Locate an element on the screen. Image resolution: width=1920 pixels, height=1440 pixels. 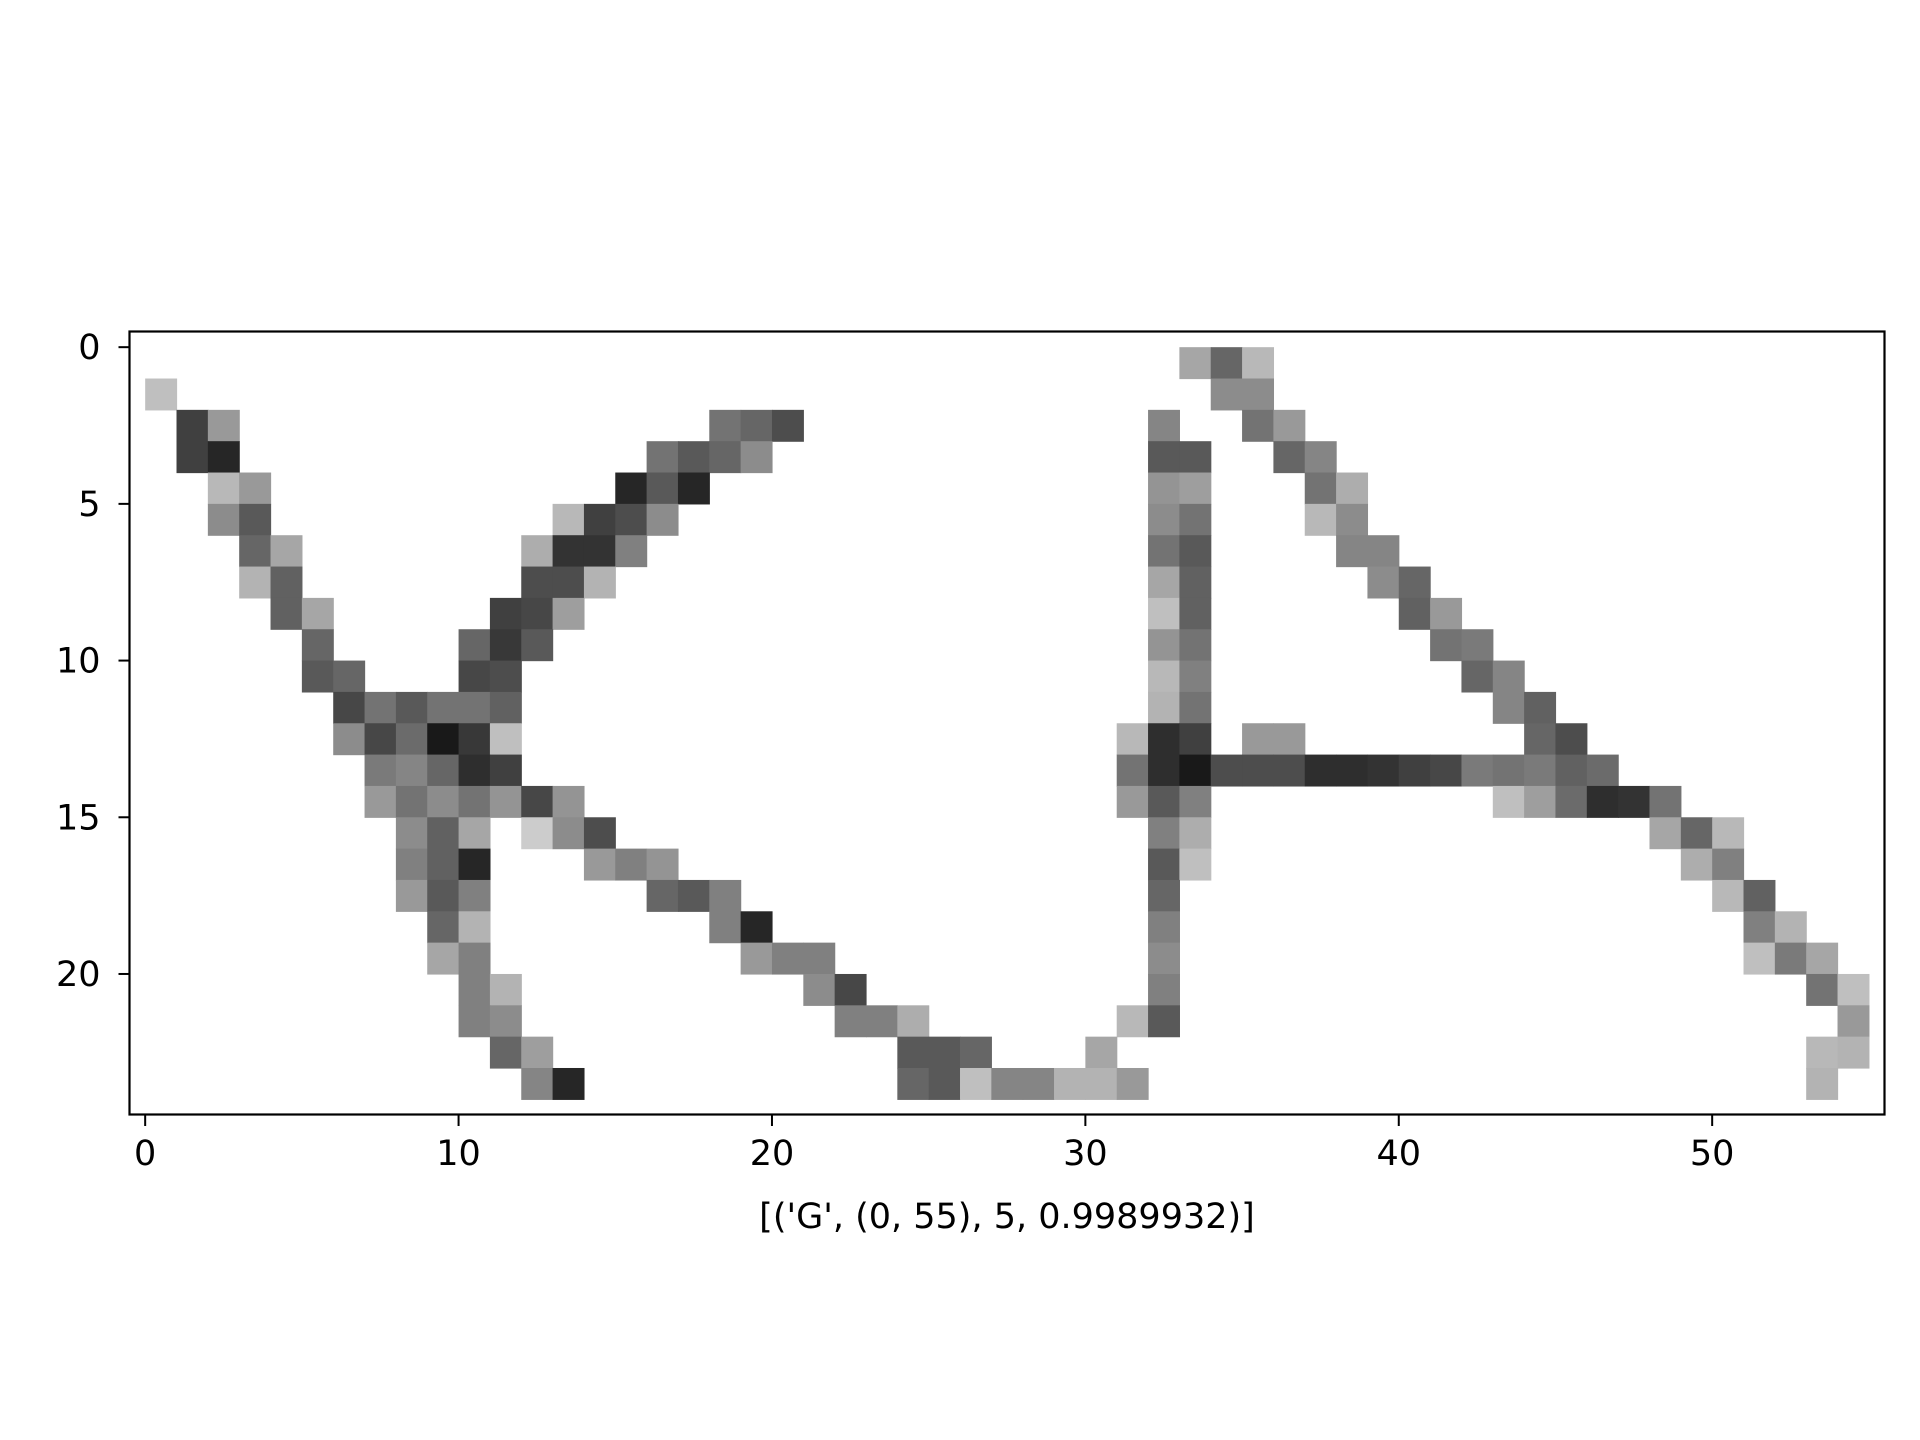
heatmap-cell-r12-c45 is located at coordinates (1571, 739).